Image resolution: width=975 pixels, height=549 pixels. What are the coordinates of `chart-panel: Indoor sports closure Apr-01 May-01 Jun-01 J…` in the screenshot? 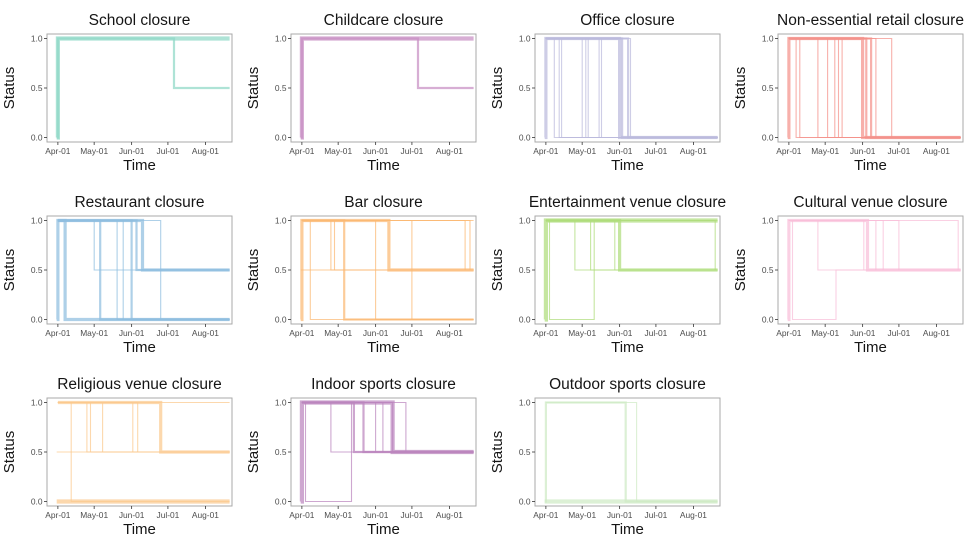 It's located at (361, 457).